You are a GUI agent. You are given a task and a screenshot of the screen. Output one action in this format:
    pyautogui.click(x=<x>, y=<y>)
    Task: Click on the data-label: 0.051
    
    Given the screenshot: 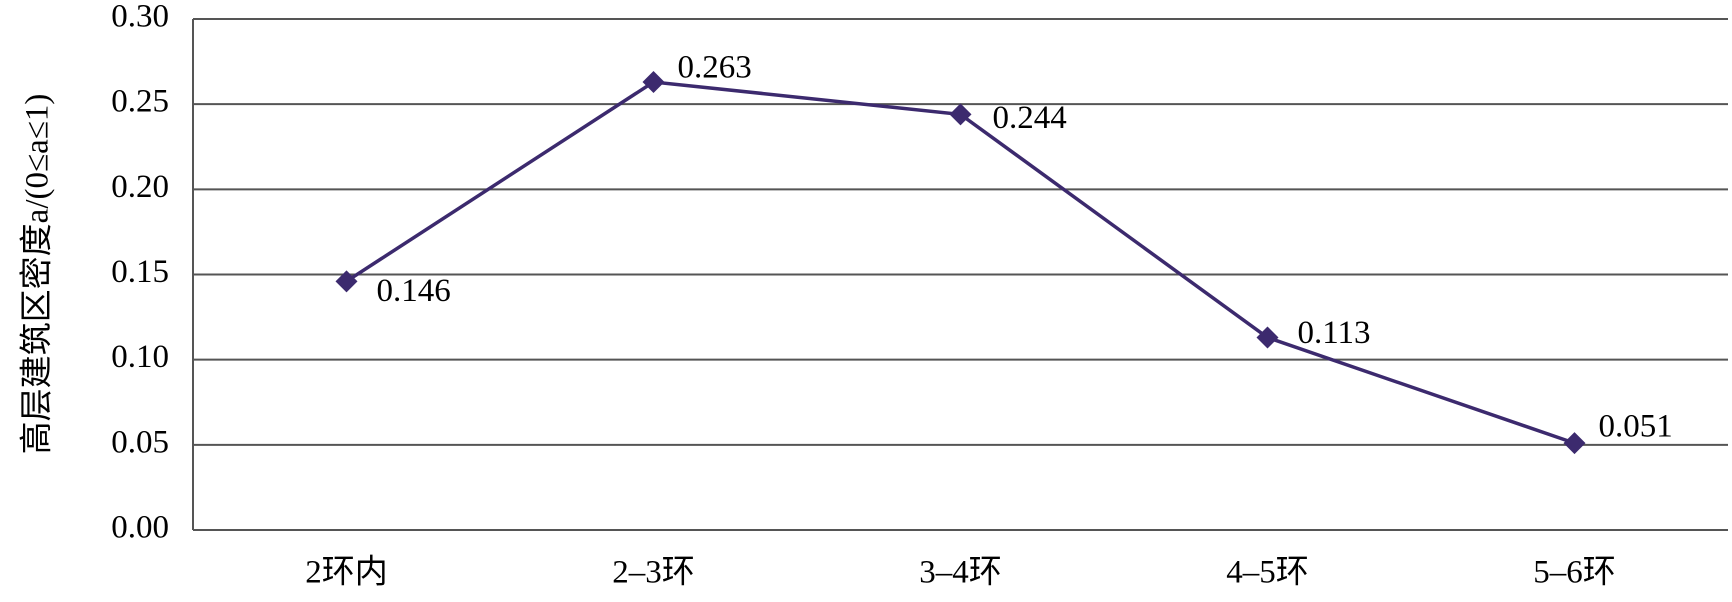 What is the action you would take?
    pyautogui.click(x=1636, y=427)
    